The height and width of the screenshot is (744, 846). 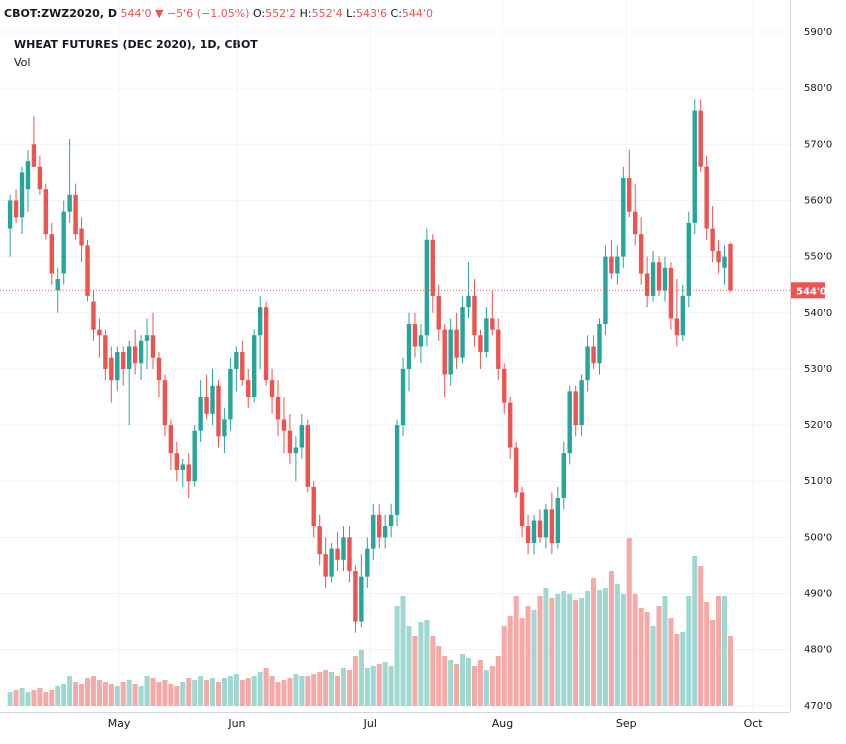 What do you see at coordinates (417, 13) in the screenshot?
I see `ohlc-value: 544'0` at bounding box center [417, 13].